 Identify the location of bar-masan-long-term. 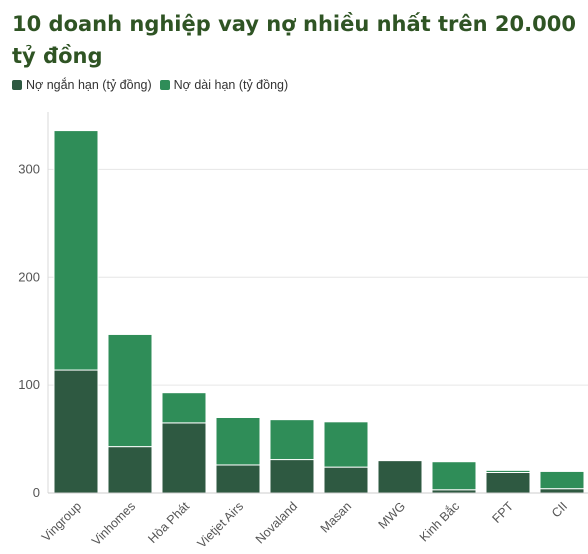
(346, 444).